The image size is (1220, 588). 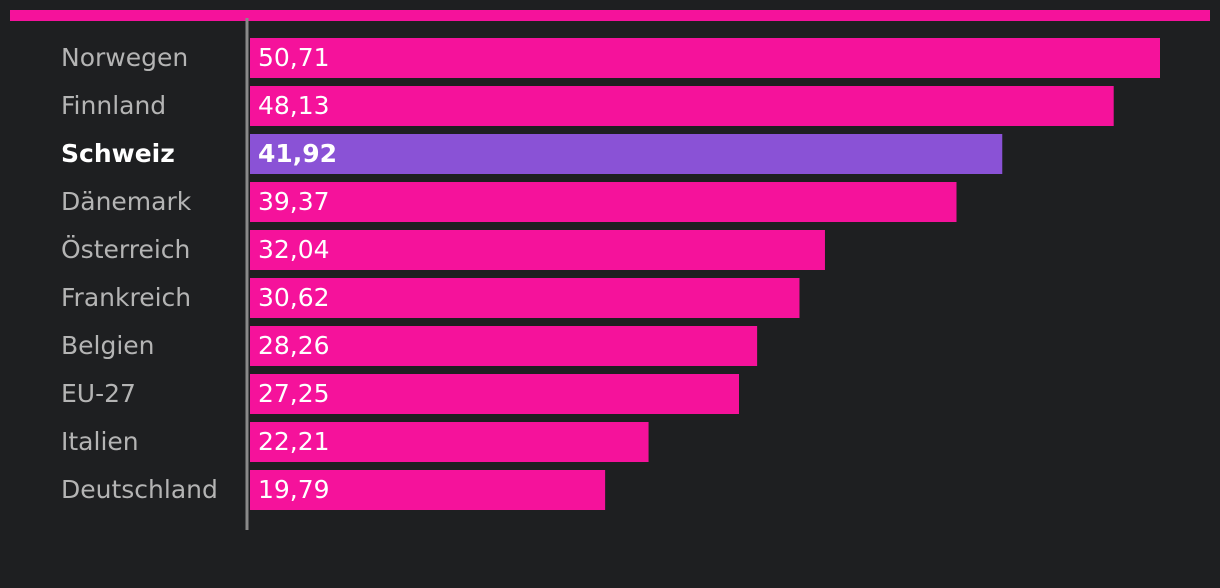 I want to click on value-label: 30,62, so click(x=294, y=297).